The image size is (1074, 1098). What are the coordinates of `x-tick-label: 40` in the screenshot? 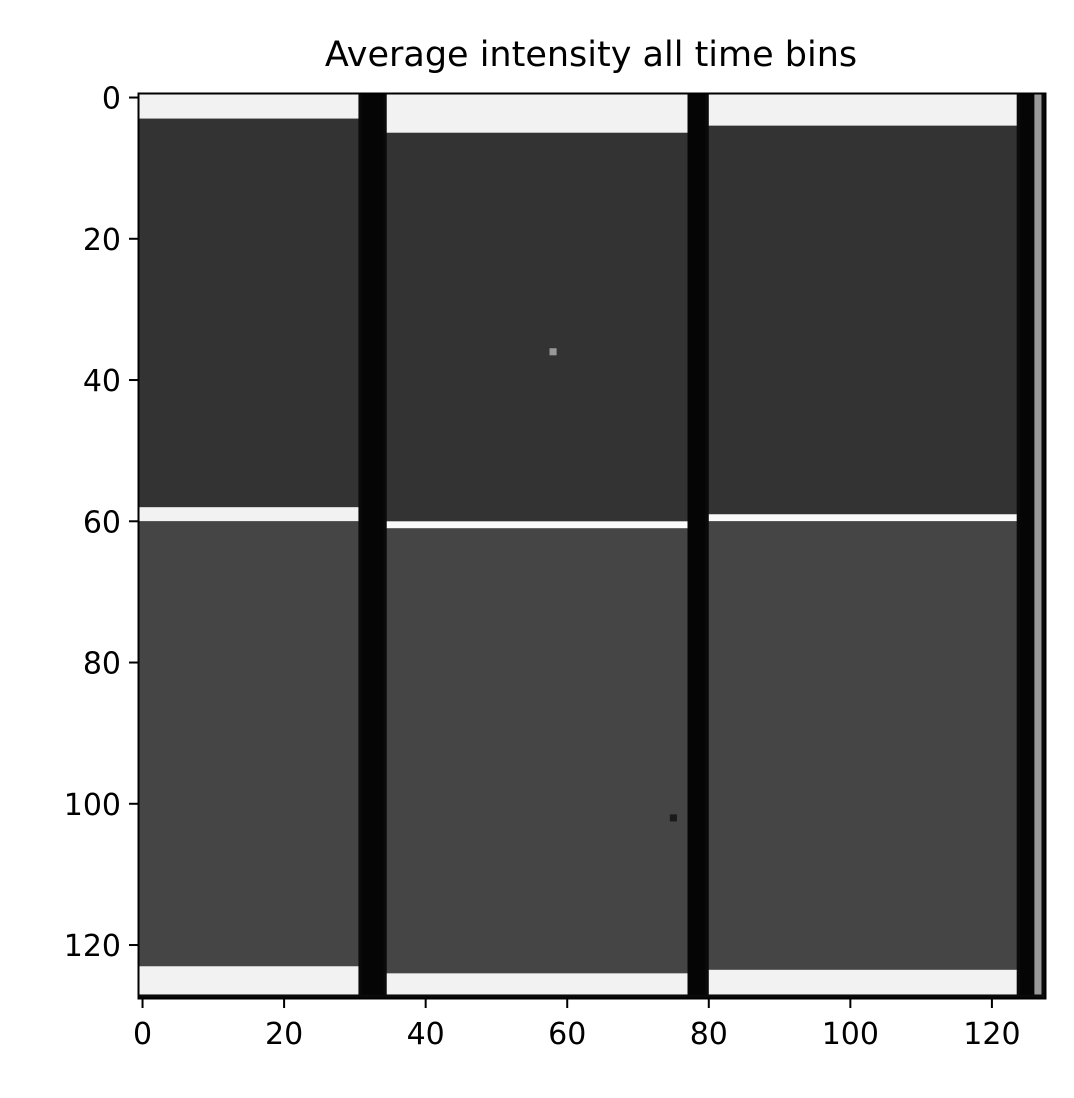 It's located at (426, 1034).